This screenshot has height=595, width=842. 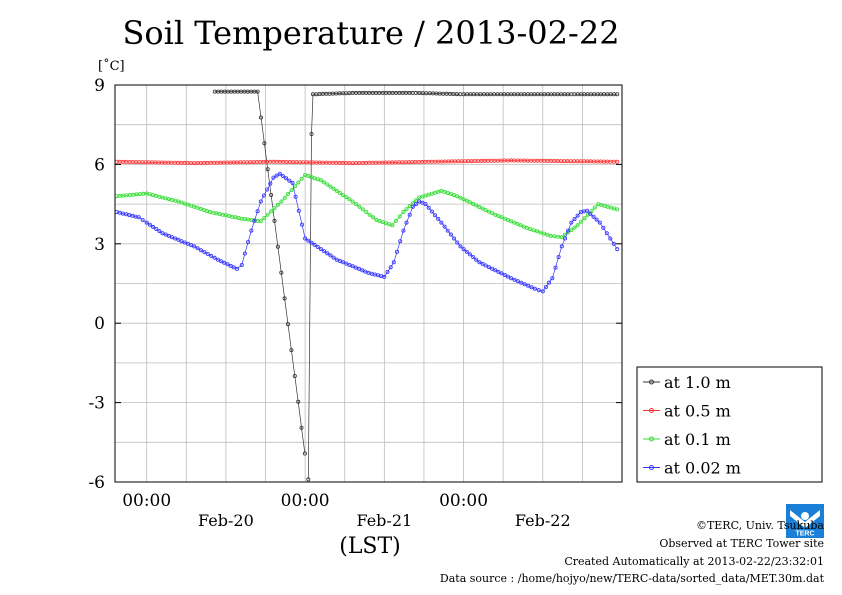 What do you see at coordinates (99, 245) in the screenshot?
I see `y-tick-label: 3` at bounding box center [99, 245].